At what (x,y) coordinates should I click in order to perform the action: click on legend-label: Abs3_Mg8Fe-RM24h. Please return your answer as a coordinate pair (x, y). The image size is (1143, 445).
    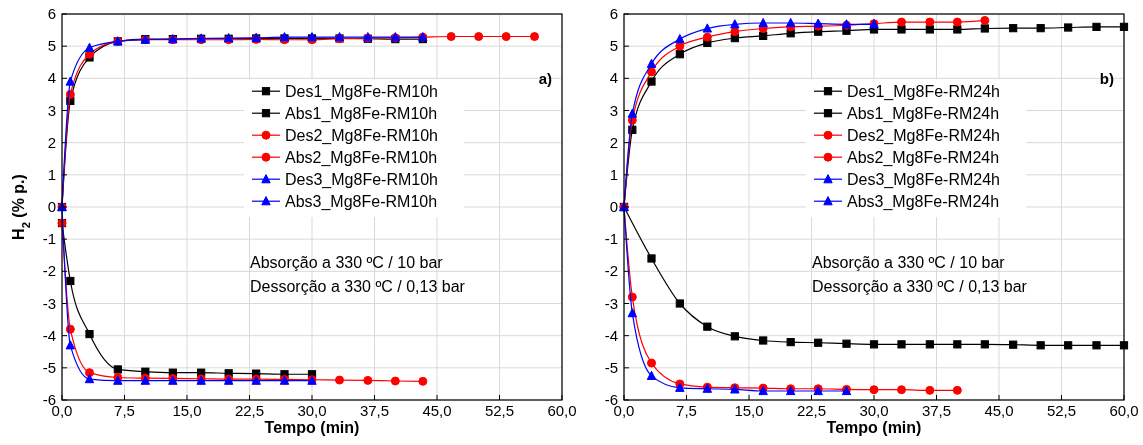
    Looking at the image, I should click on (923, 202).